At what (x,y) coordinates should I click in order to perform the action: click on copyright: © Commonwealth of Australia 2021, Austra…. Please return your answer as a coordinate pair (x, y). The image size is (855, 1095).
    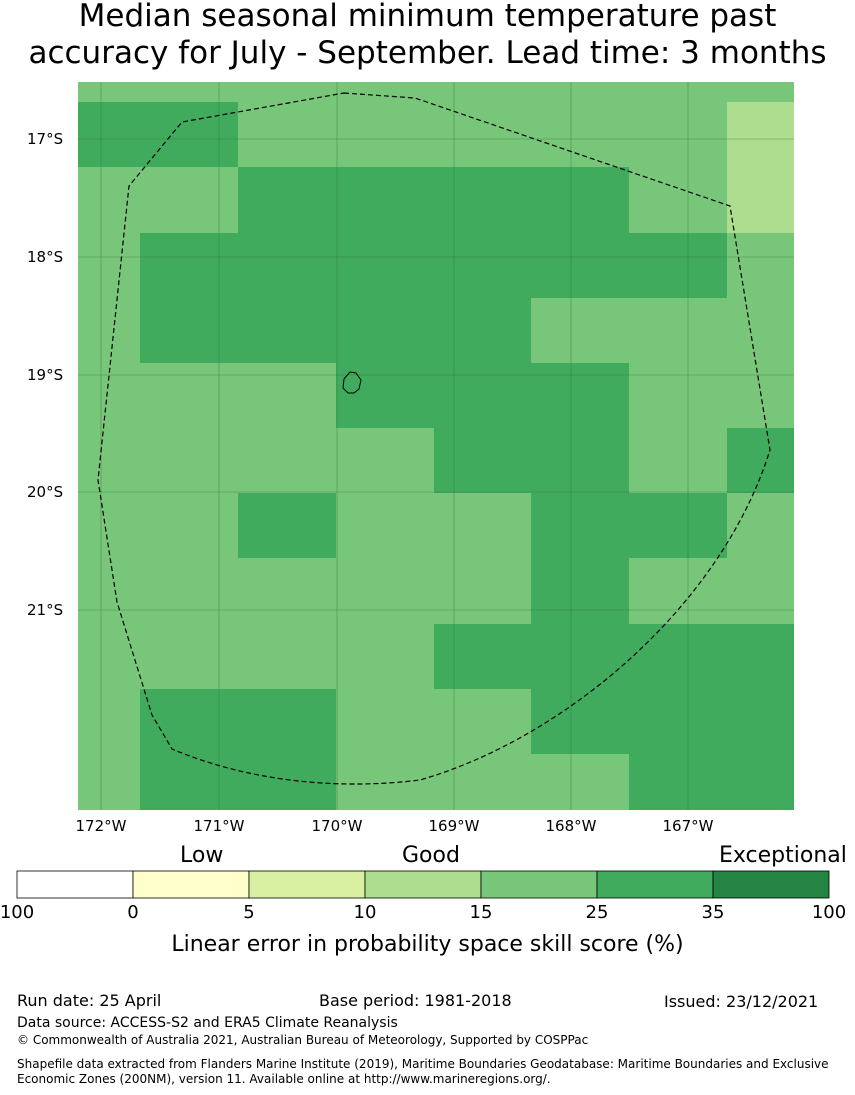
    Looking at the image, I should click on (303, 1040).